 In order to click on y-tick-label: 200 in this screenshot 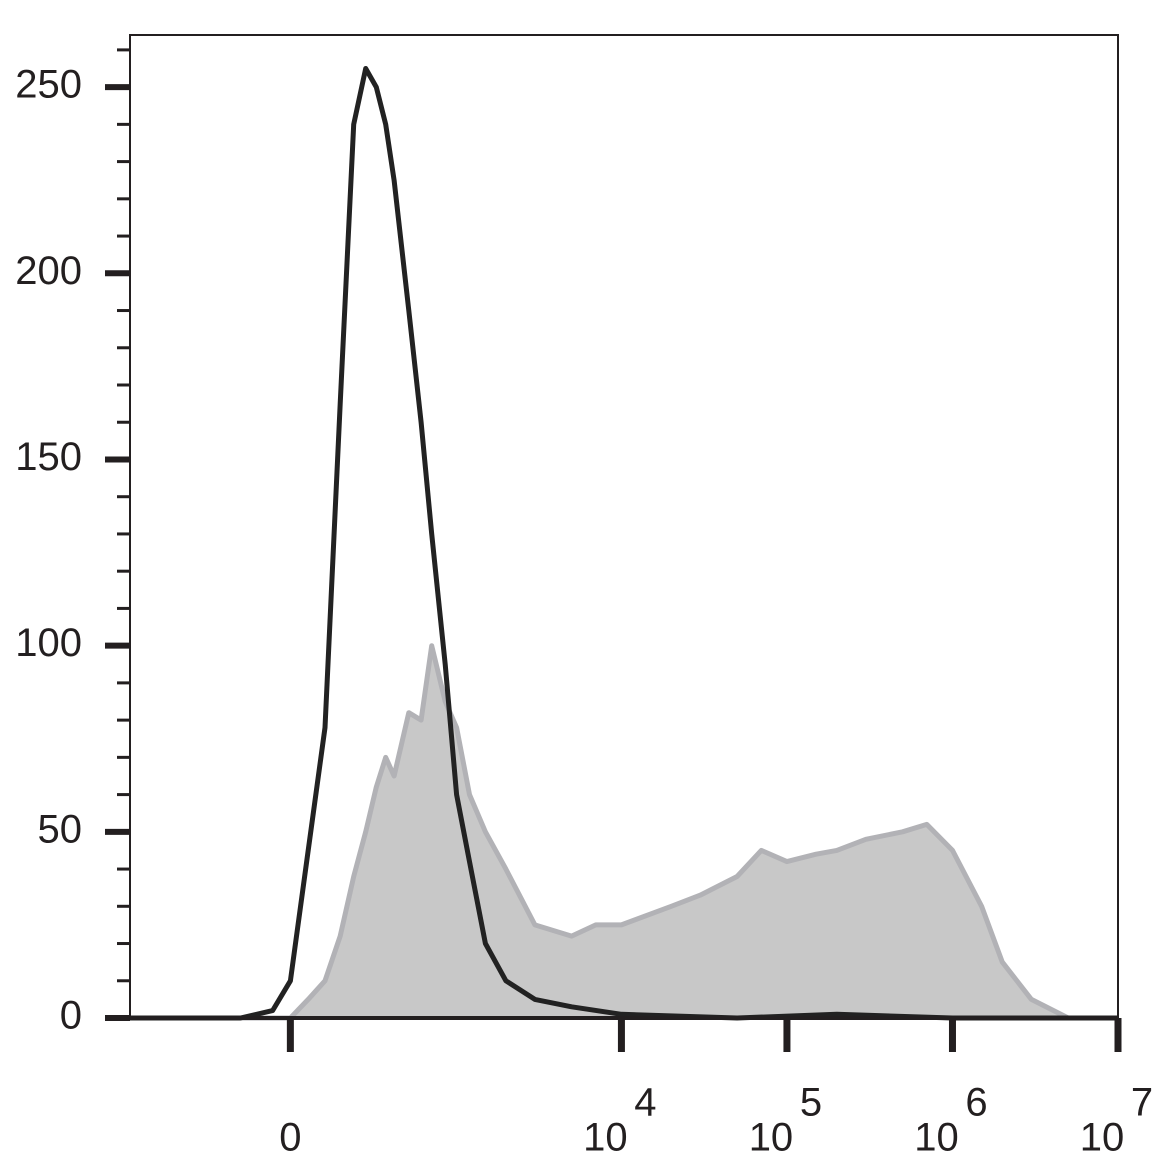, I will do `click(48, 271)`.